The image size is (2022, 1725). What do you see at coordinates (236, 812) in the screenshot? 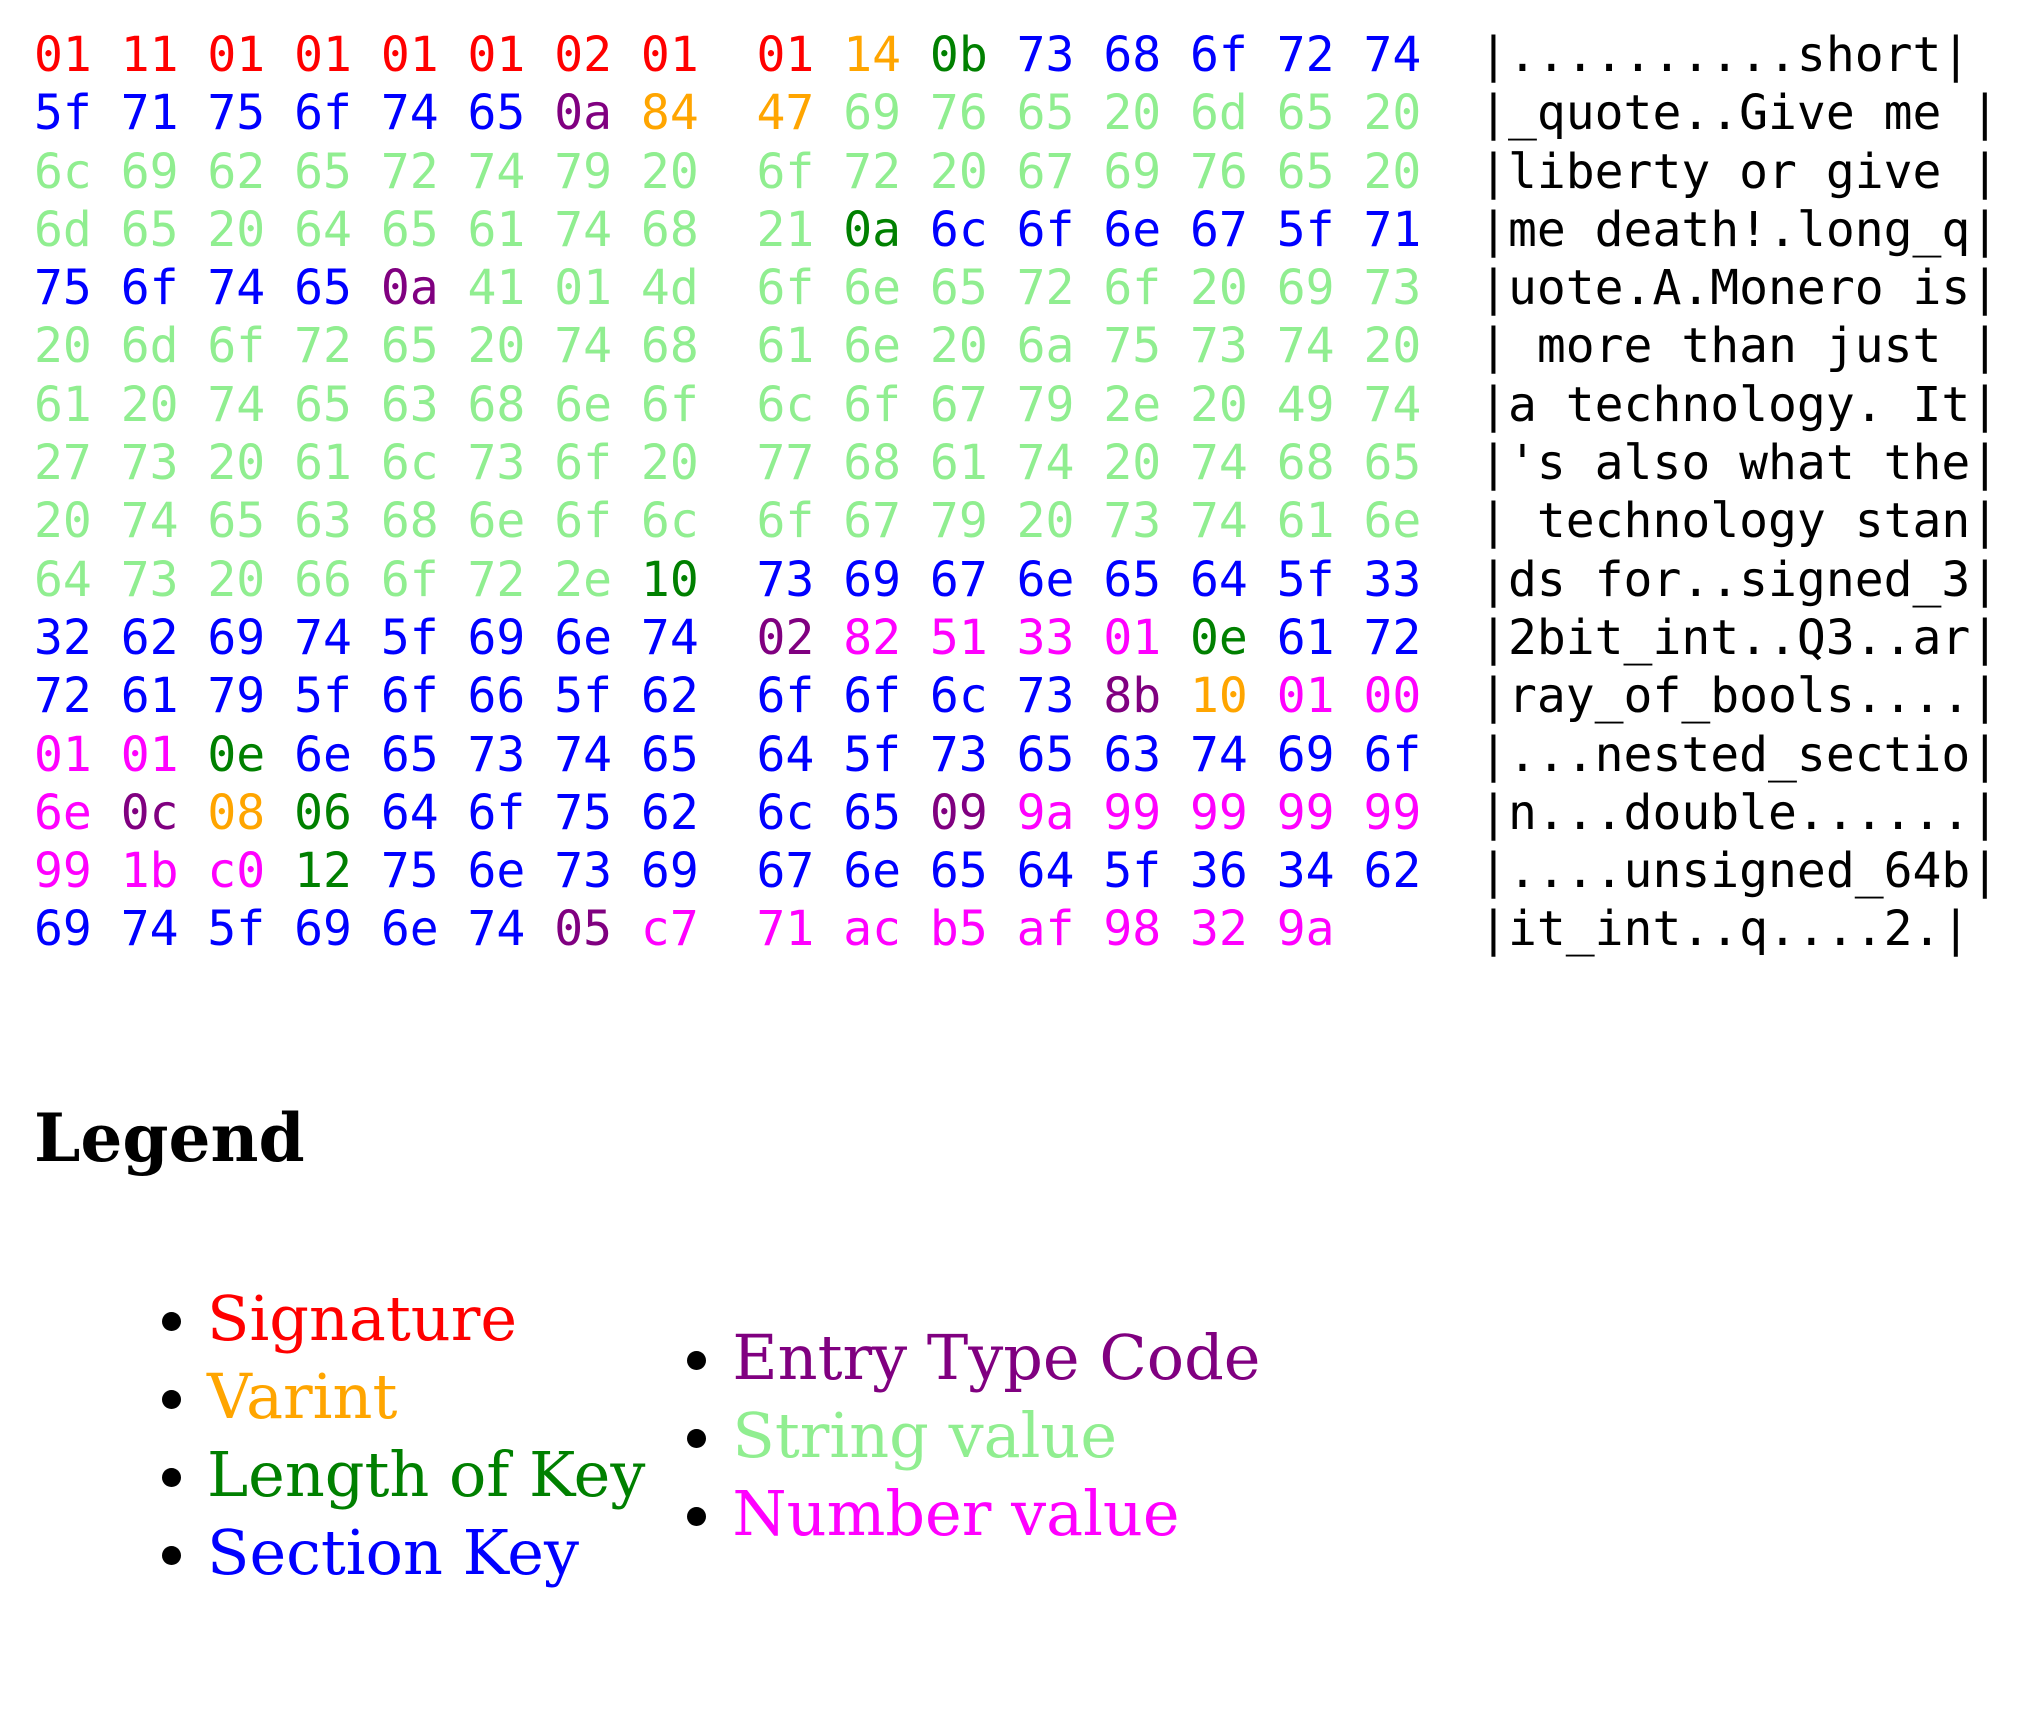
I see `hex-byte: 08` at bounding box center [236, 812].